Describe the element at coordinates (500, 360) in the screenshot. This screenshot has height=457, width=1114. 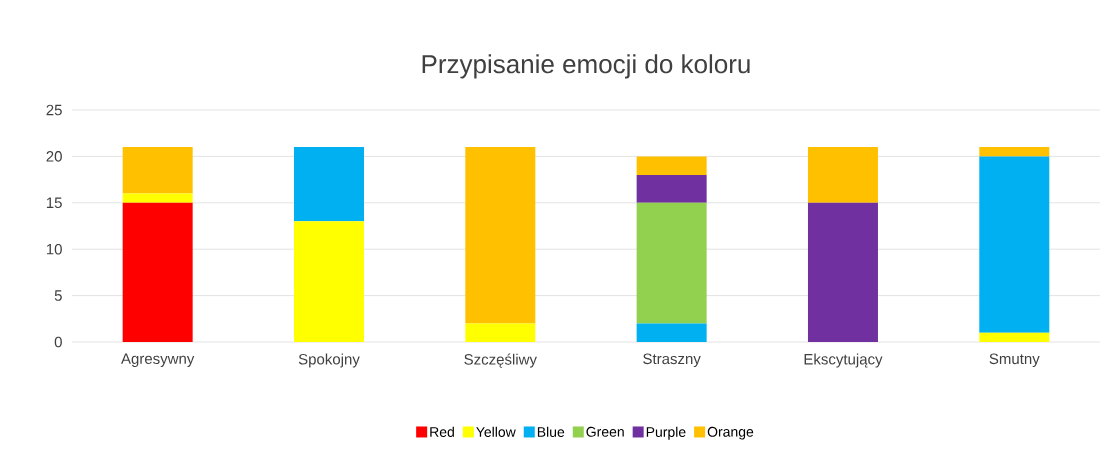
I see `x-tick-label: Szczęśliwy` at that location.